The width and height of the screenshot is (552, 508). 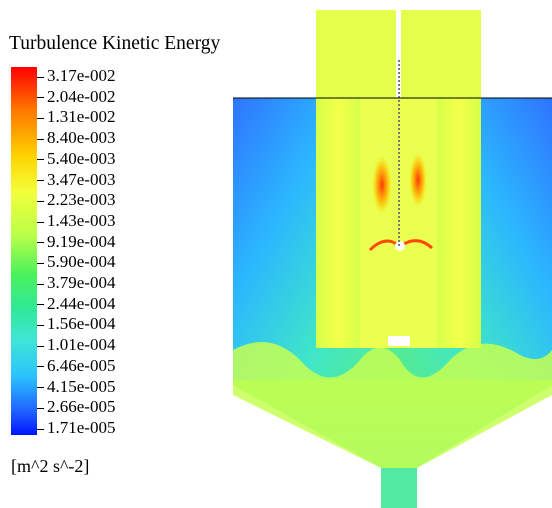 I want to click on shaft-gap, so click(x=398, y=54).